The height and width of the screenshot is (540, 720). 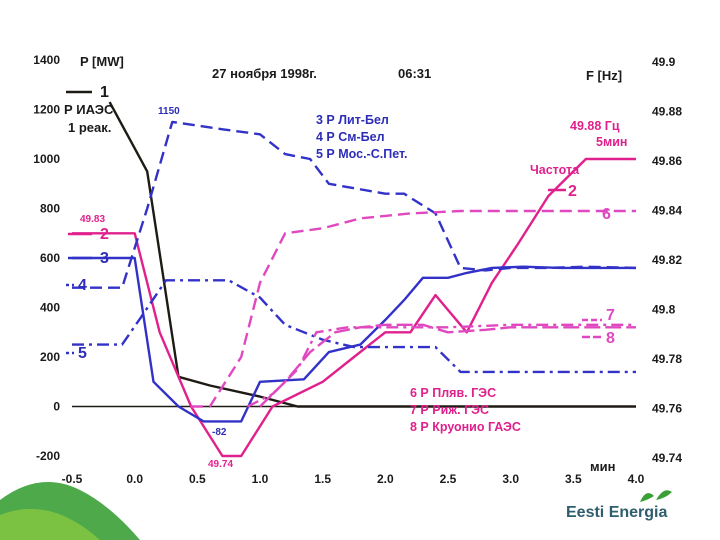 I want to click on right-axis-label: F [Hz], so click(x=604, y=75).